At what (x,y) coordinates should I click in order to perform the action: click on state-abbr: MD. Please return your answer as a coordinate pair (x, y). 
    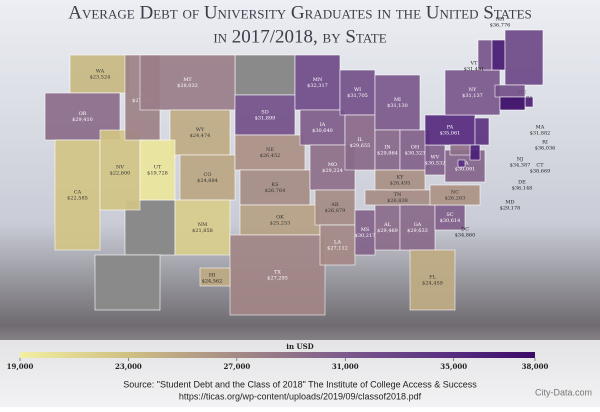
    Looking at the image, I should click on (509, 203).